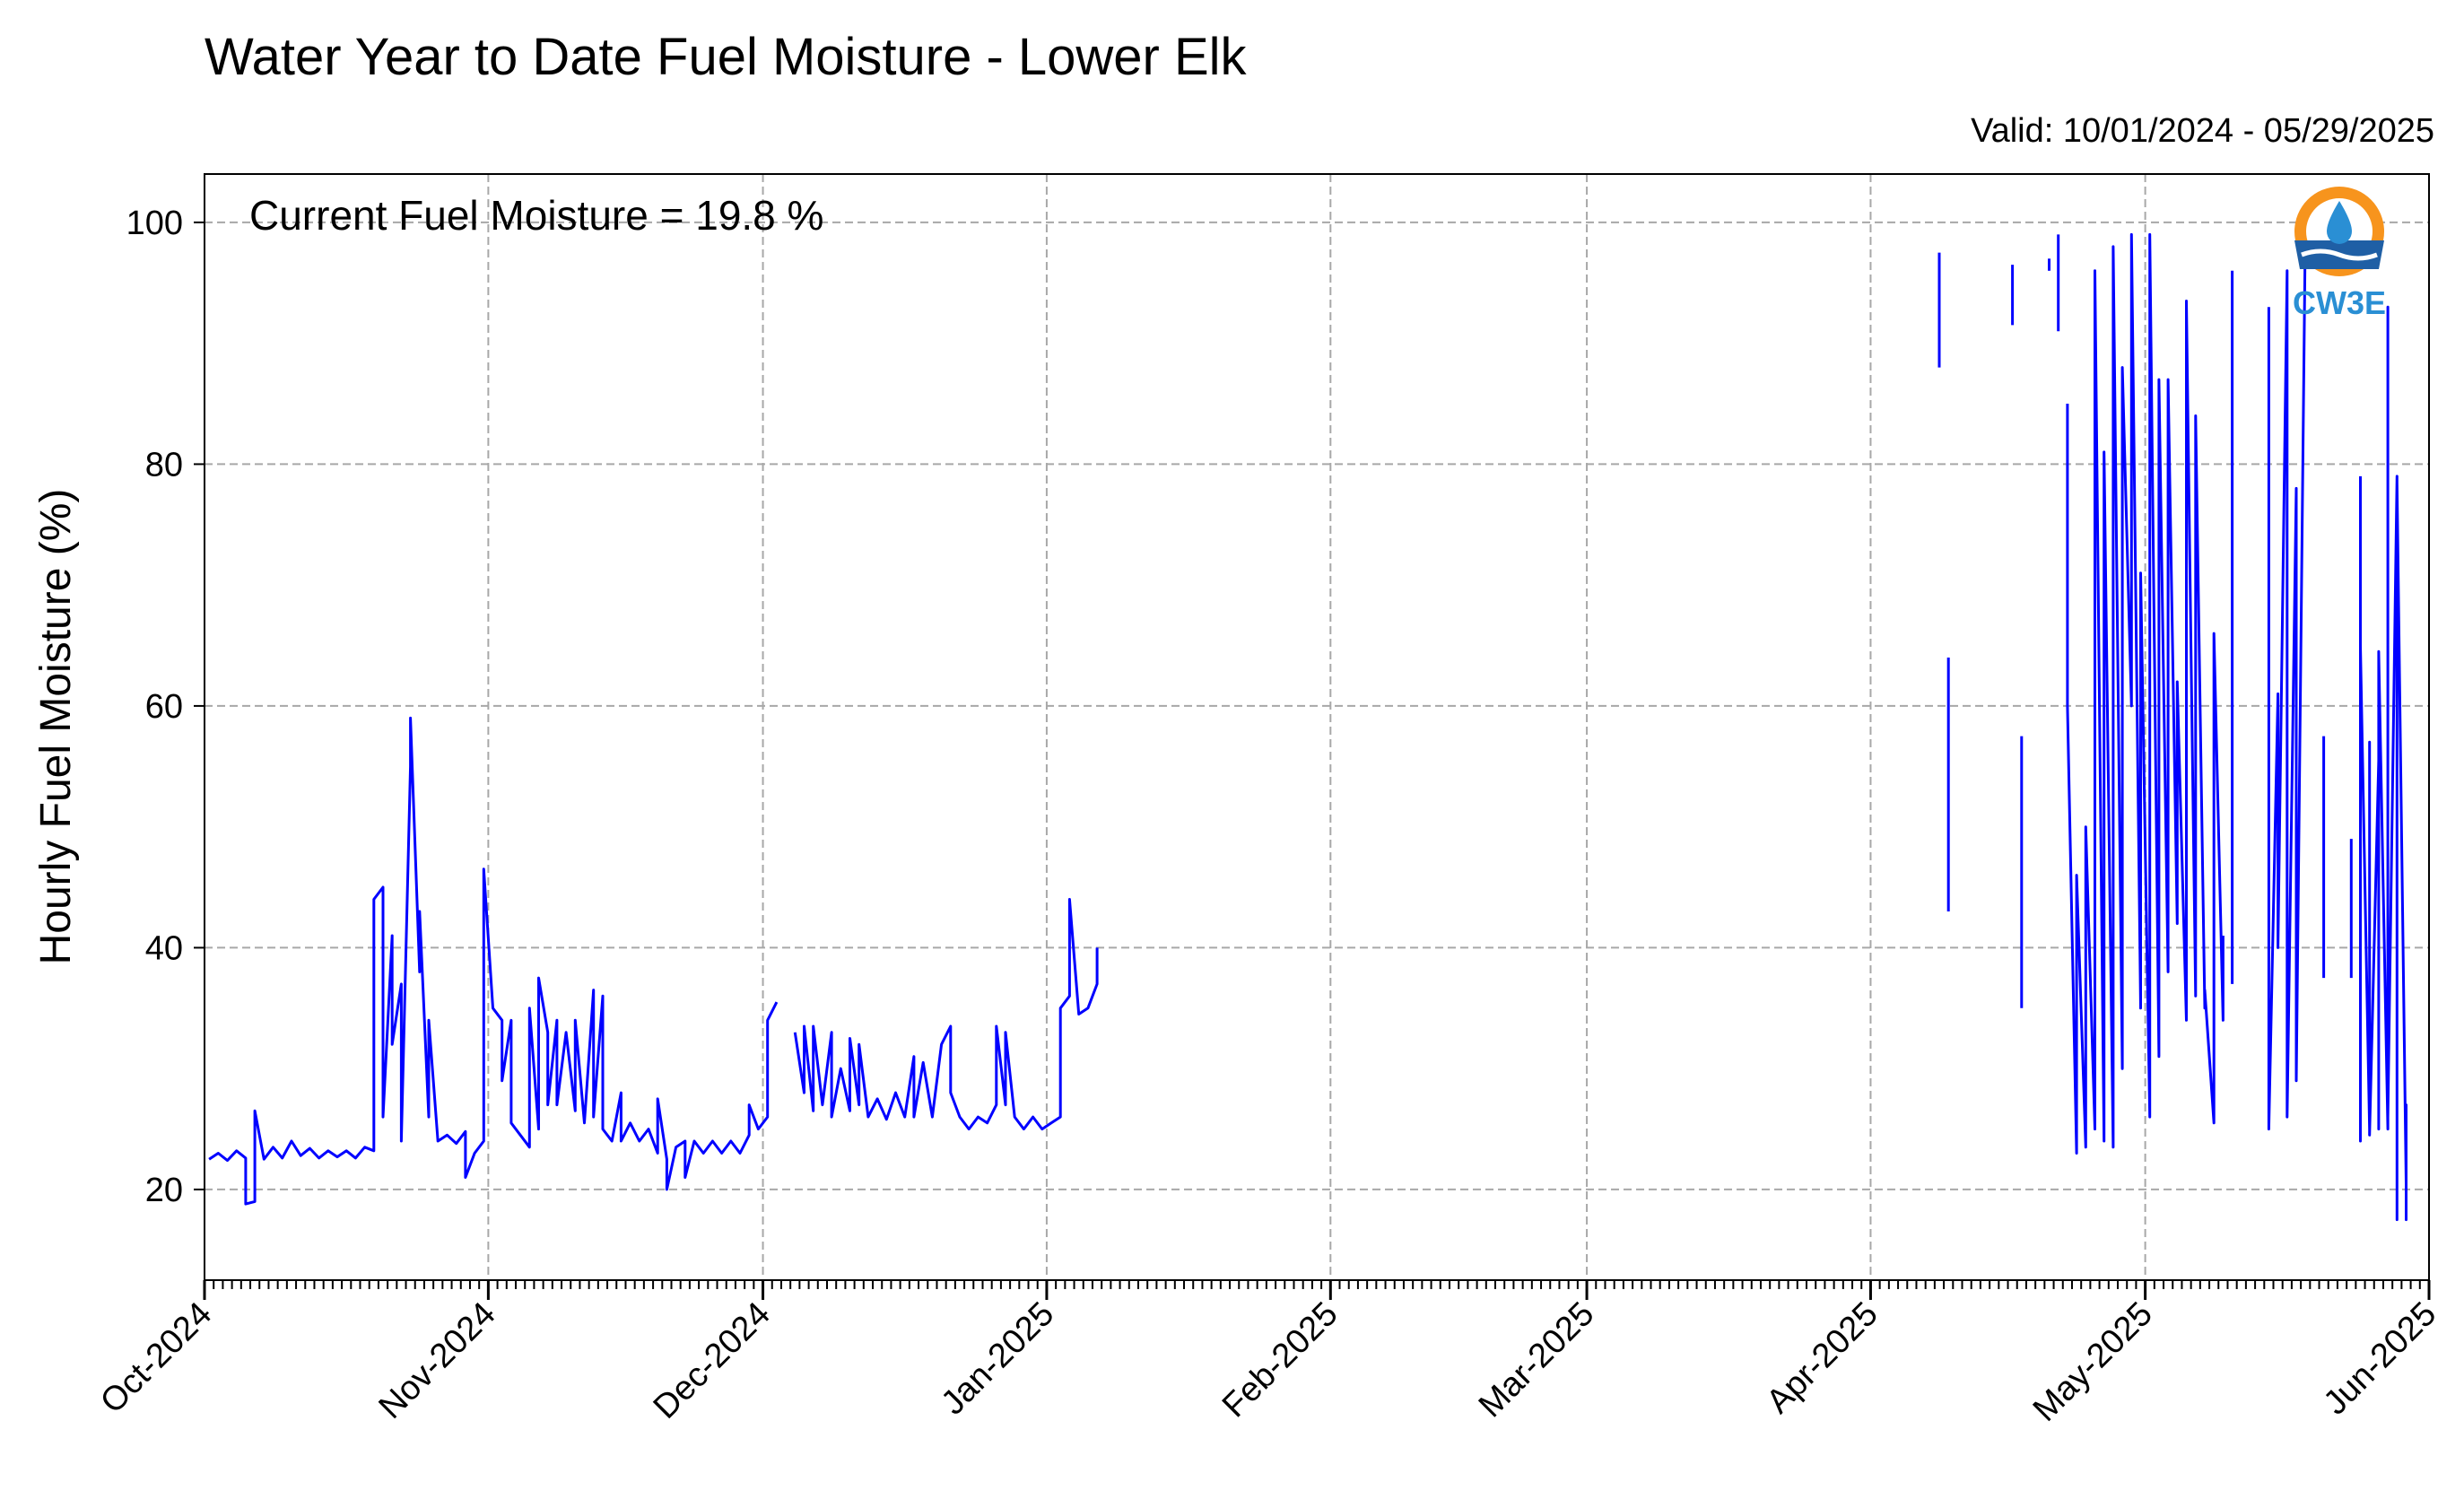 The height and width of the screenshot is (1508, 2464). I want to click on y-tick-label: 80, so click(164, 465).